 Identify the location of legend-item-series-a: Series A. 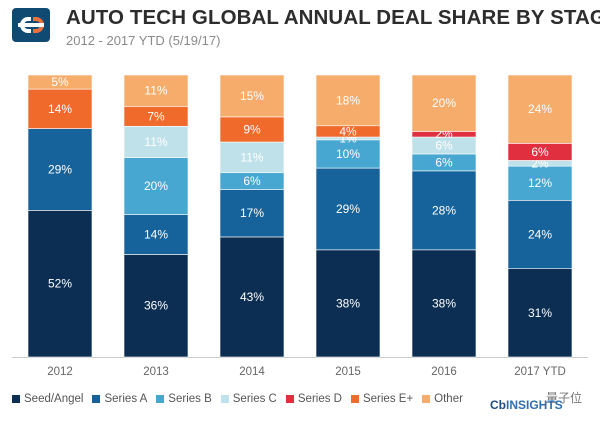
(119, 399).